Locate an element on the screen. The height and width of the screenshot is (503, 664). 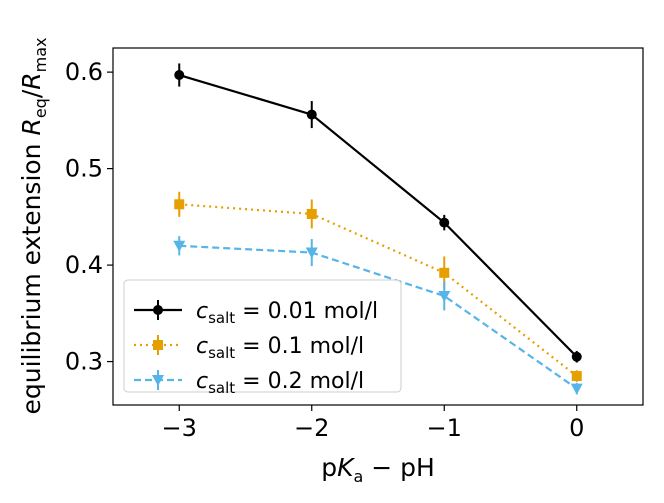
x-tick-label: −2 is located at coordinates (311, 428).